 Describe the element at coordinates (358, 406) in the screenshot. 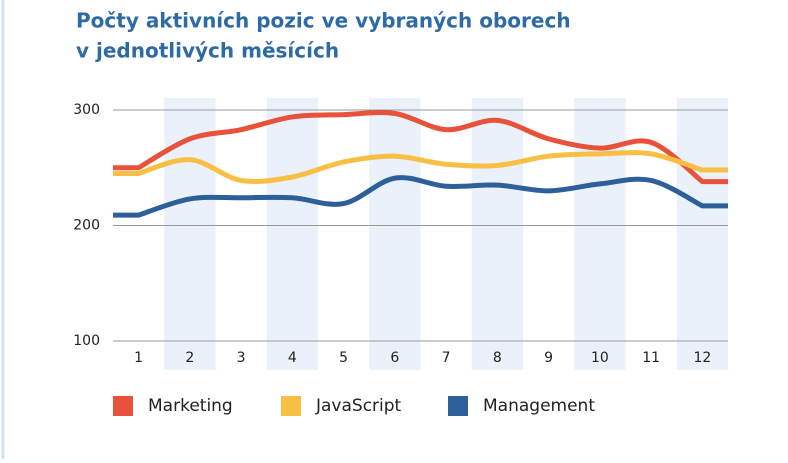

I see `legend-label: JavaScript` at that location.